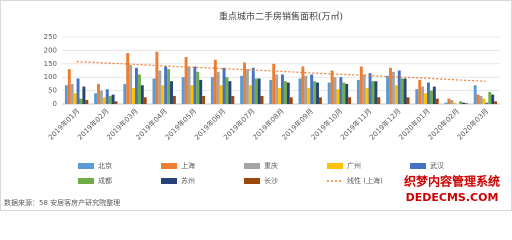 This screenshot has height=240, width=512. What do you see at coordinates (452, 181) in the screenshot?
I see `watermark: 织梦内容管理系统` at bounding box center [452, 181].